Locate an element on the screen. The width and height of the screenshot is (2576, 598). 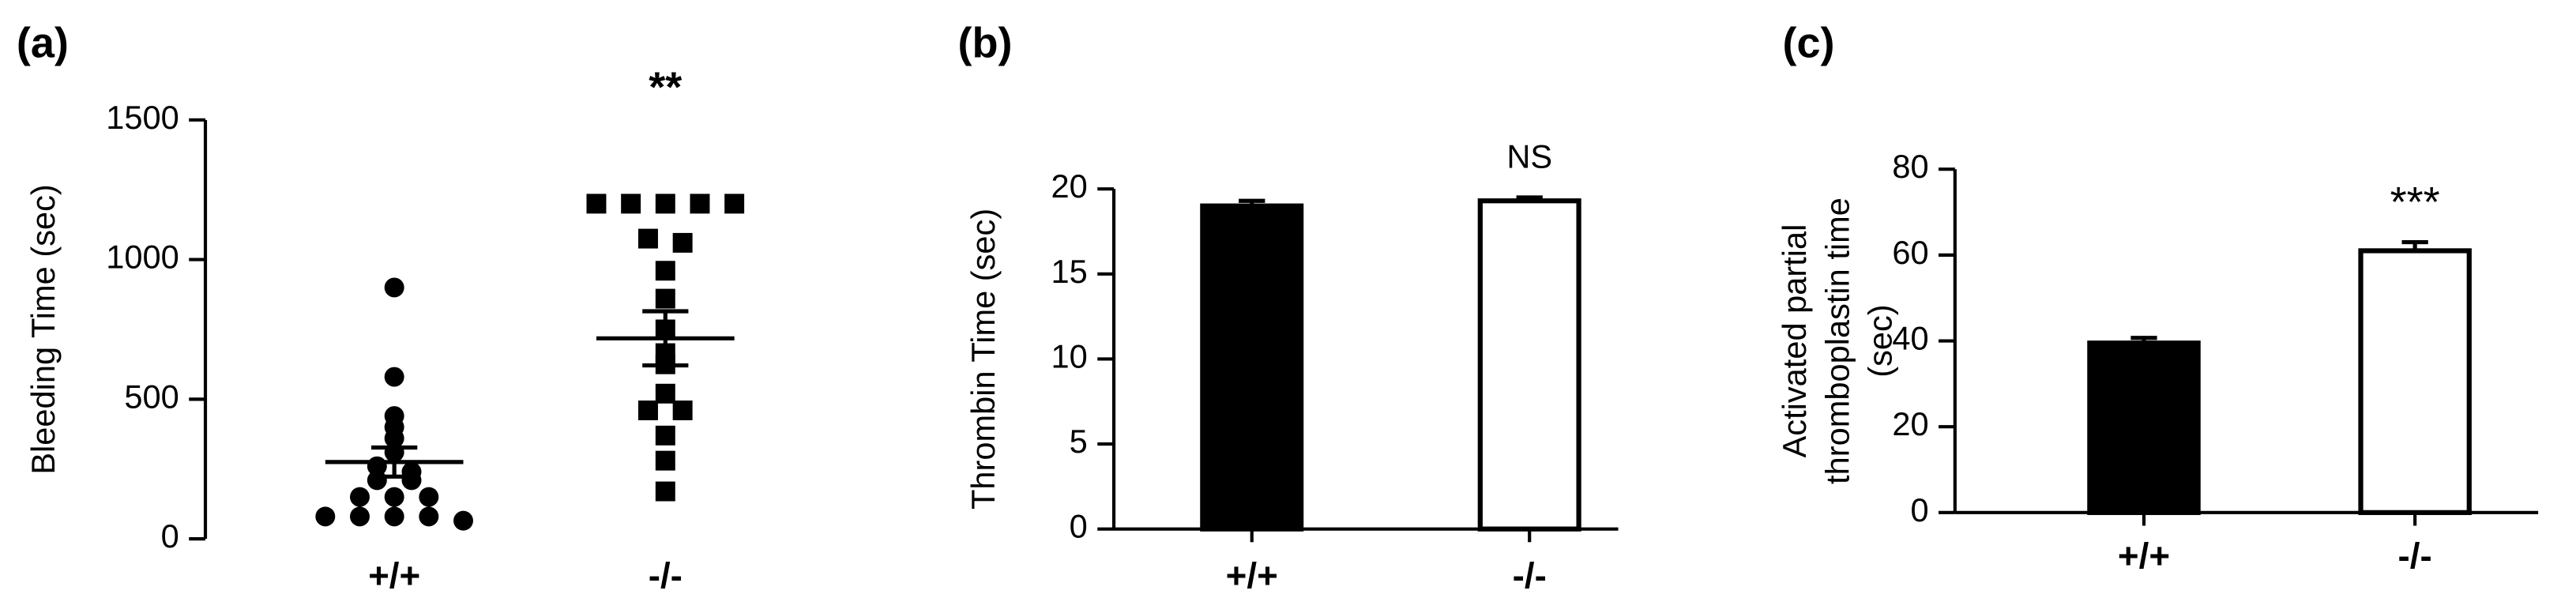
y-tick-label: 15 is located at coordinates (1070, 271).